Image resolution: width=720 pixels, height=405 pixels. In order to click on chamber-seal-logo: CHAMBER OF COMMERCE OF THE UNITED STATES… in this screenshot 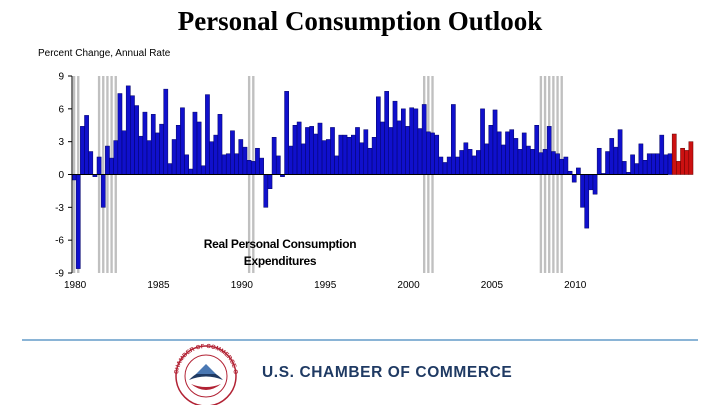, I will do `click(203, 372)`.